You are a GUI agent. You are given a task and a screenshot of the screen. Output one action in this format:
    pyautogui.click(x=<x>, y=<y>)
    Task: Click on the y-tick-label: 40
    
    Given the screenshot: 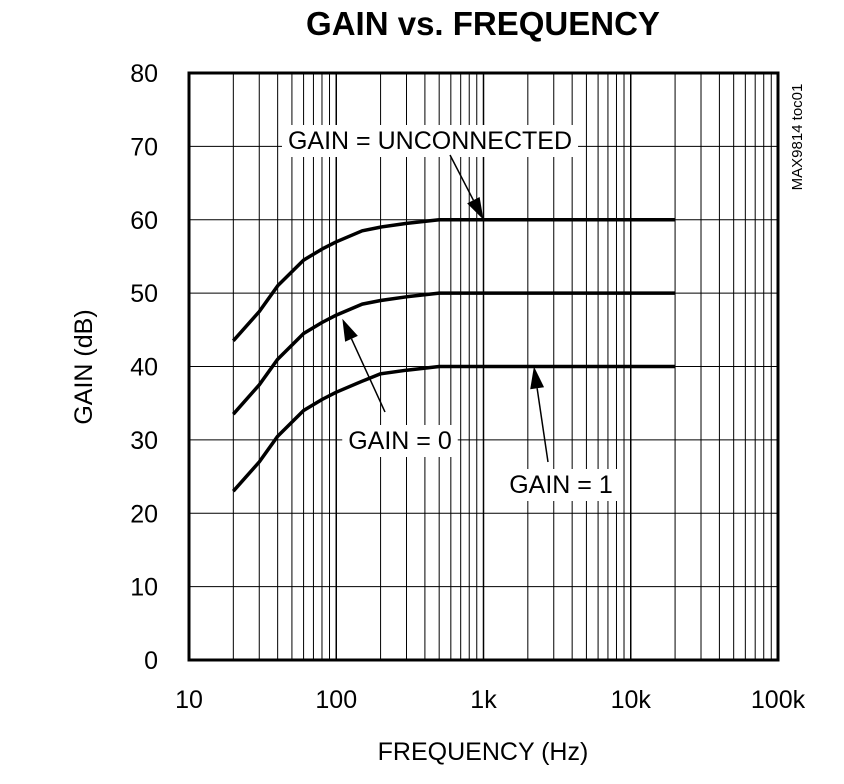 What is the action you would take?
    pyautogui.click(x=144, y=368)
    